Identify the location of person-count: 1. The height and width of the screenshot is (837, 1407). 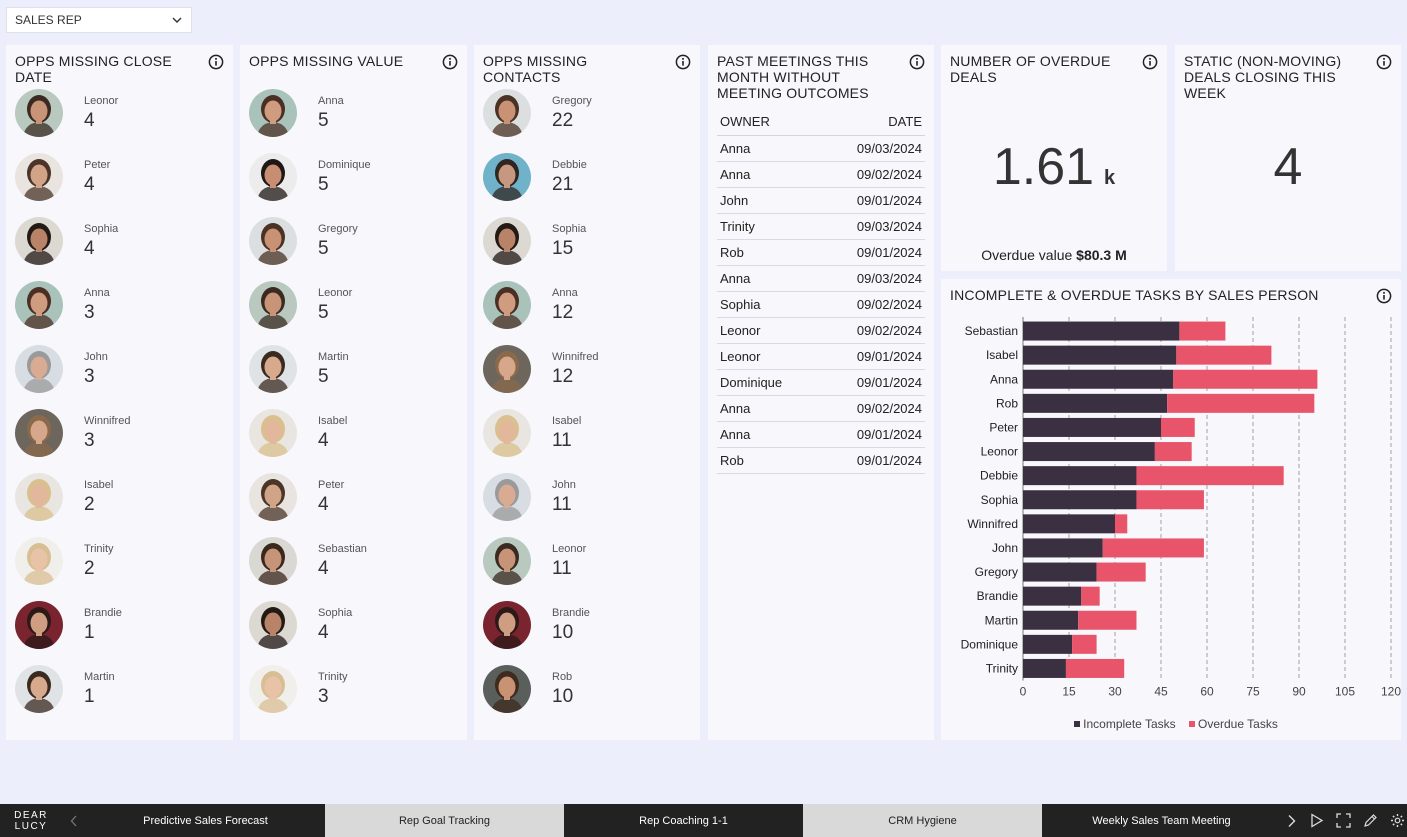
(89, 696).